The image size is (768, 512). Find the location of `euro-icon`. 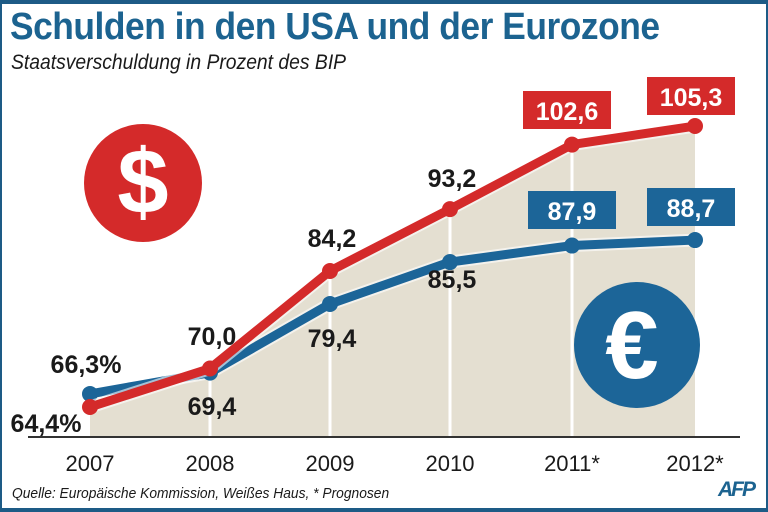

euro-icon is located at coordinates (637, 345).